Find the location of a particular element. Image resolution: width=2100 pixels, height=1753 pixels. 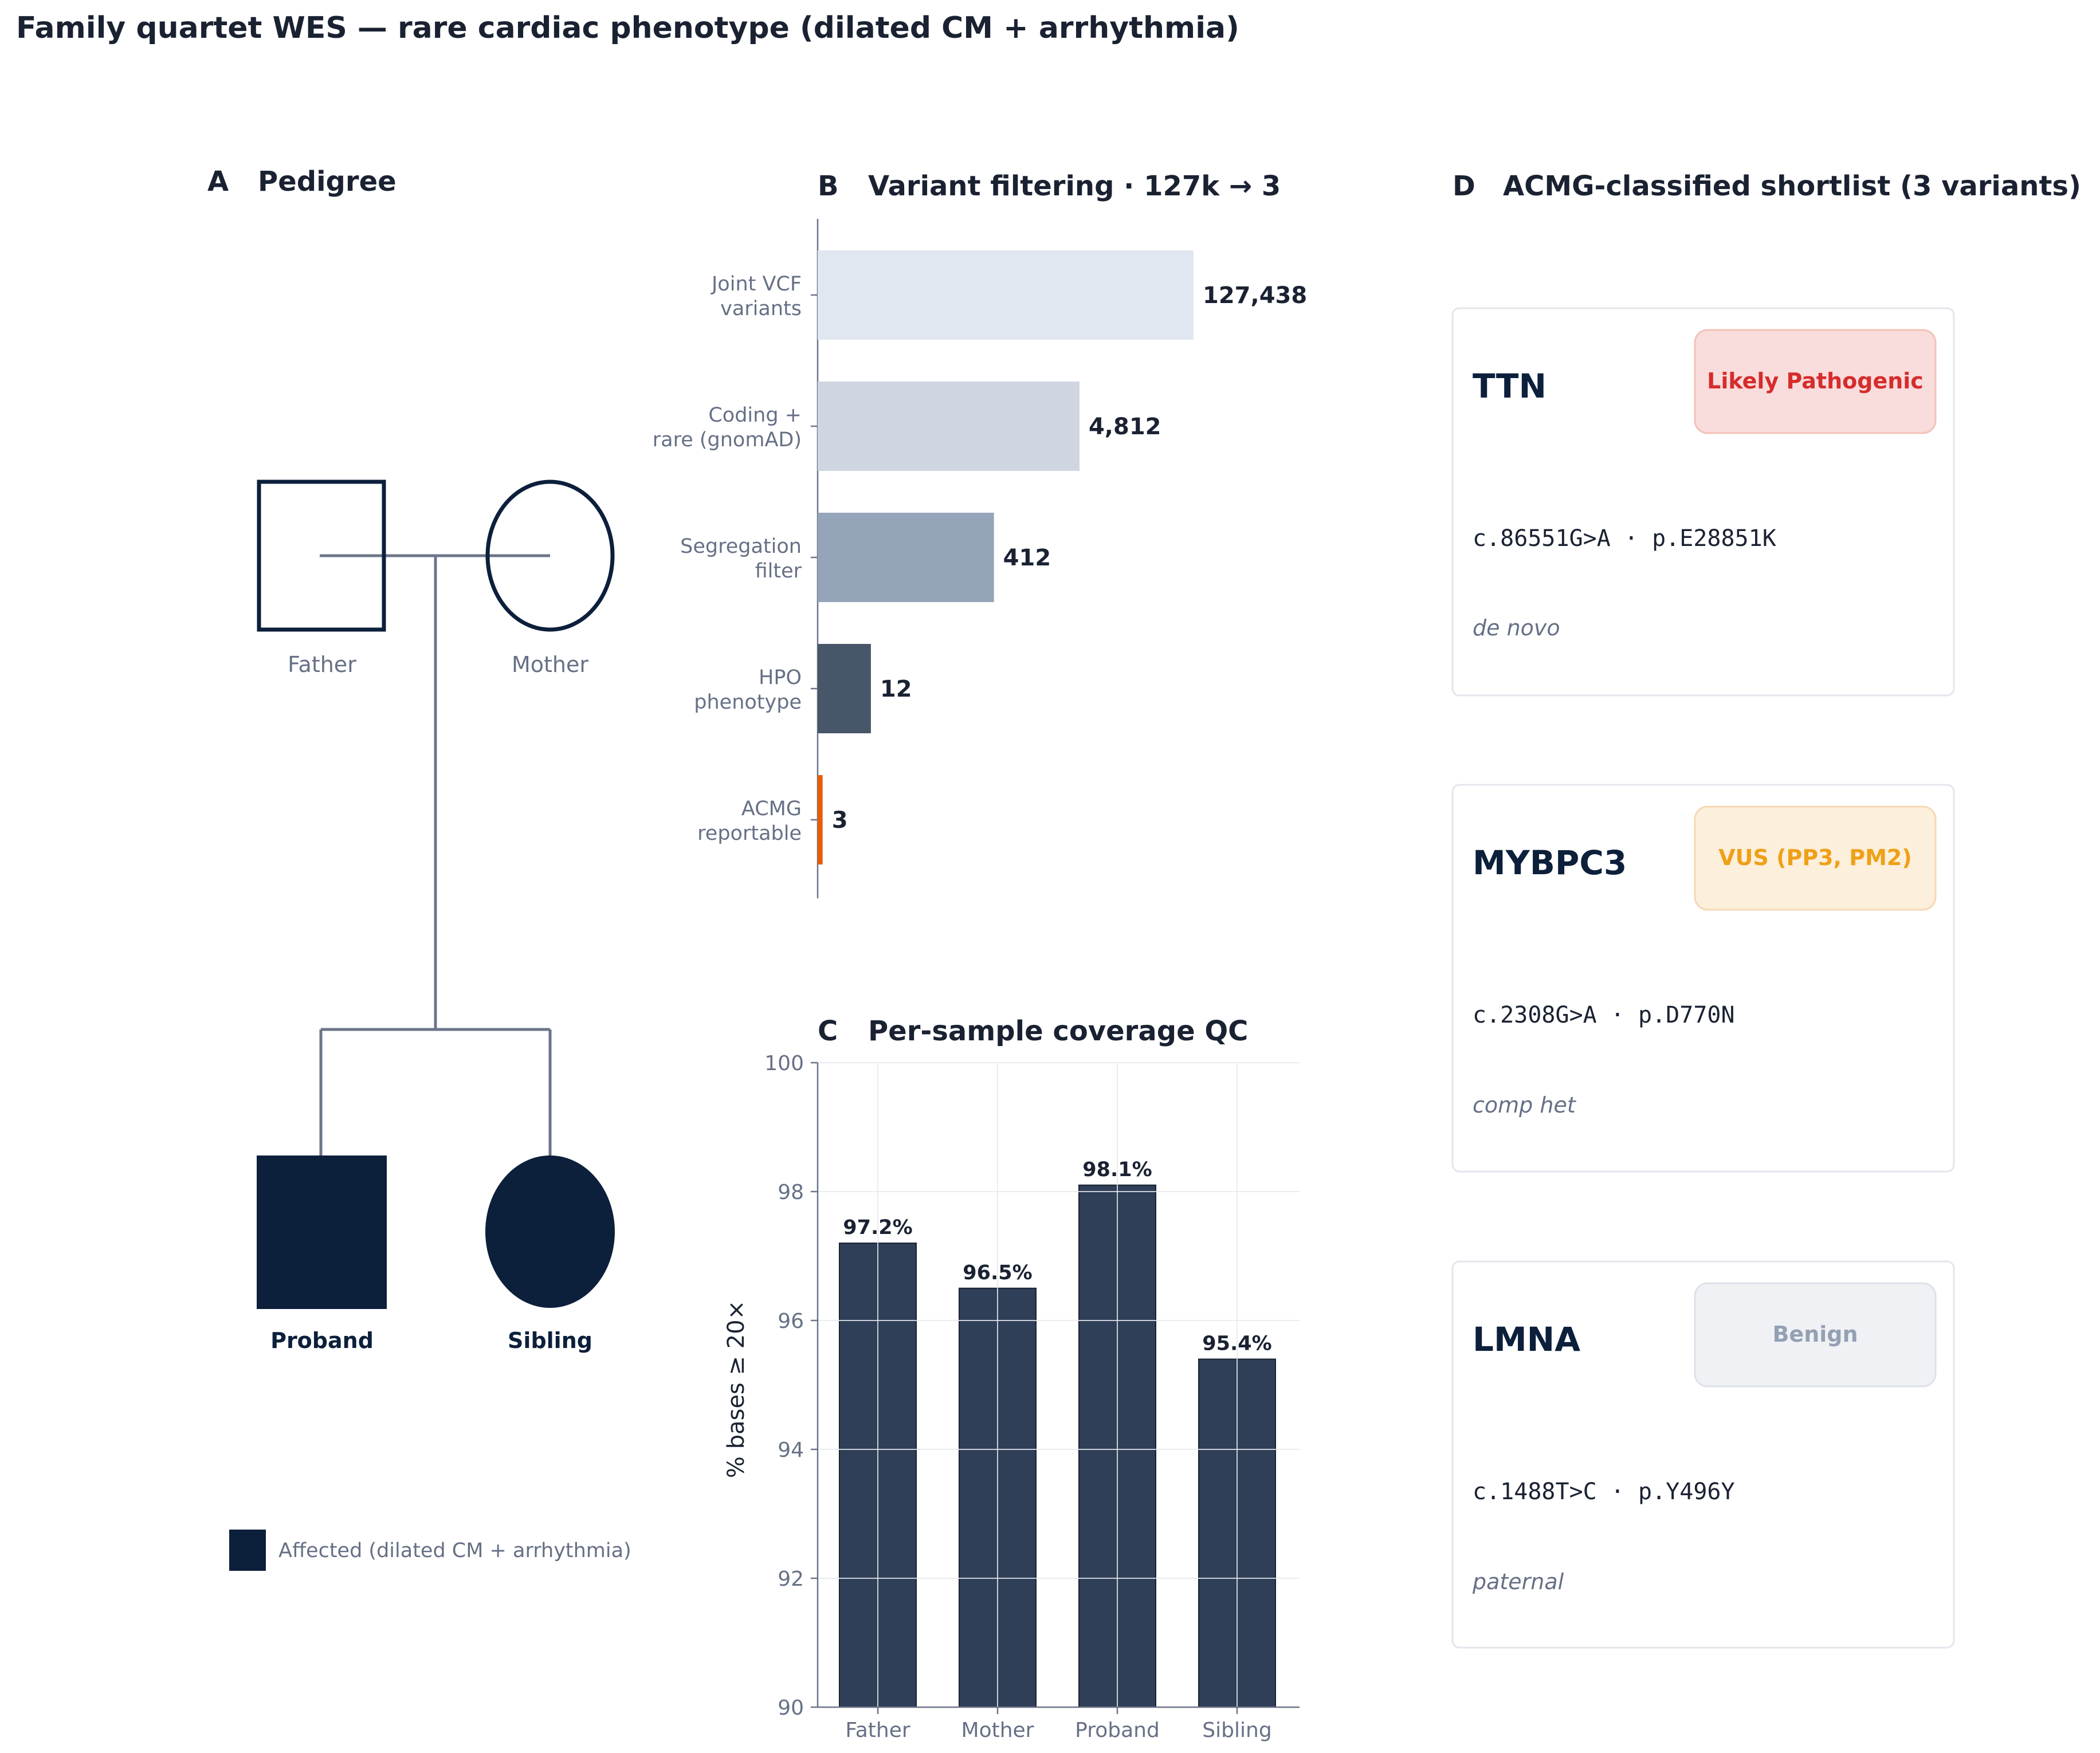

panel-d-title: ACMG-classified shortlist (3 variants) is located at coordinates (1792, 186).